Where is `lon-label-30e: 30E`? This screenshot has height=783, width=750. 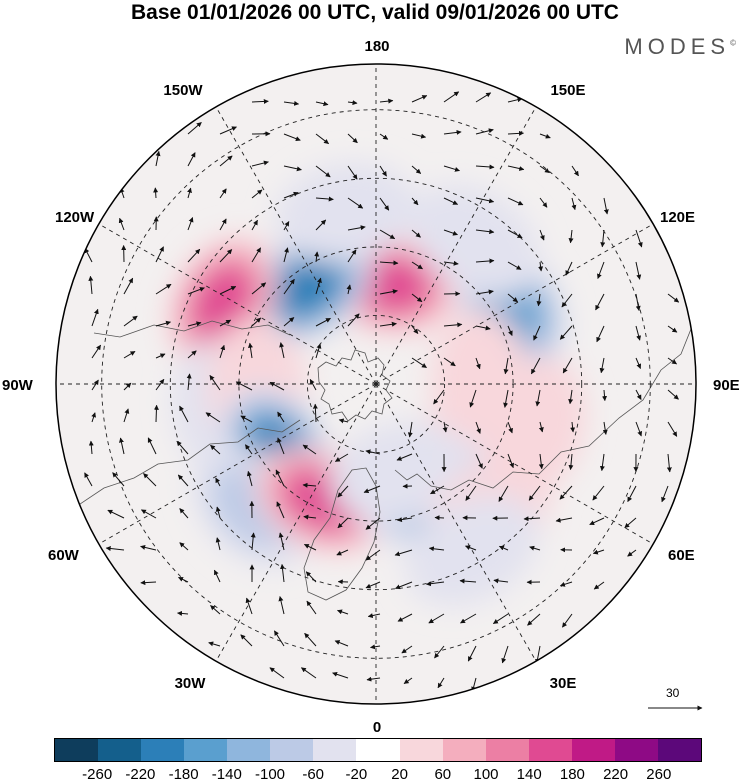
lon-label-30e: 30E is located at coordinates (563, 683).